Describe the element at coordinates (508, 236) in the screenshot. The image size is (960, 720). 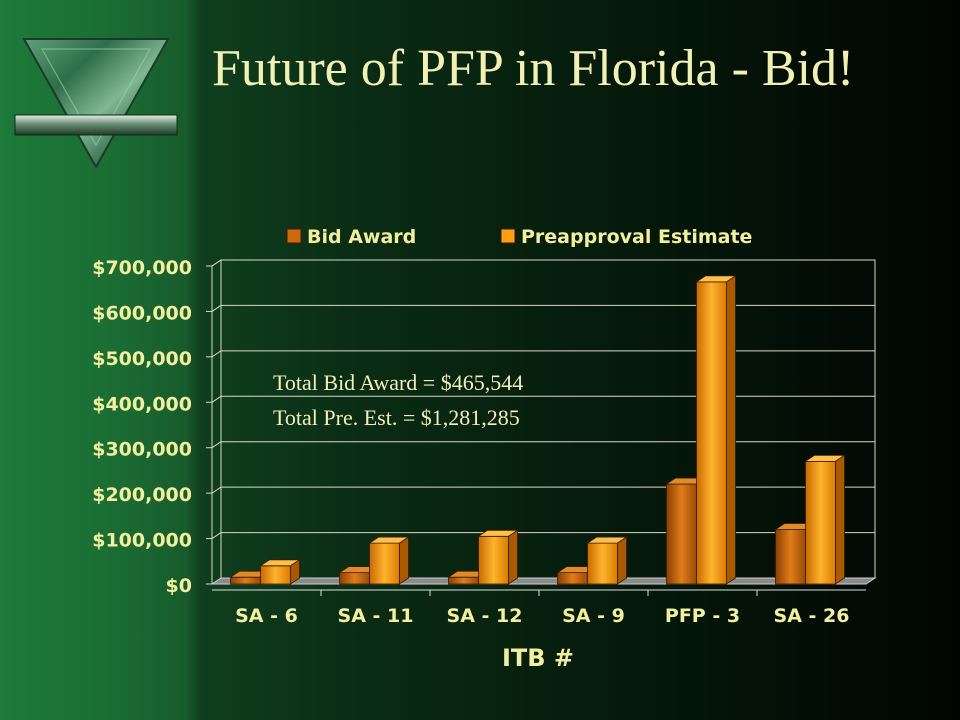
I see `legend-swatch-preapproval-estimate` at that location.